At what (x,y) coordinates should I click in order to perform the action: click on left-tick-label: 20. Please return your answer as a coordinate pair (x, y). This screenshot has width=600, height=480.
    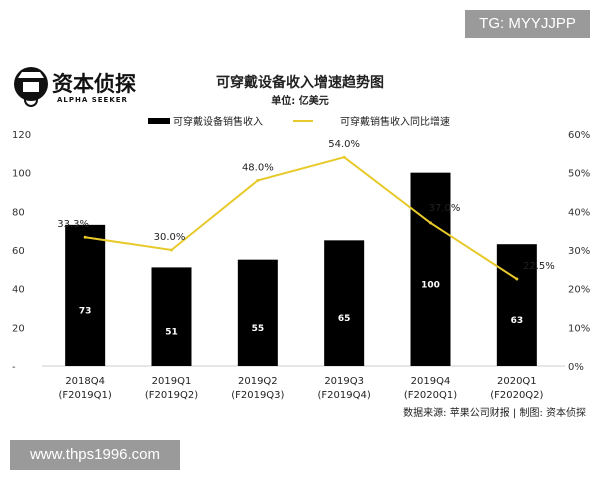
    Looking at the image, I should click on (18, 328).